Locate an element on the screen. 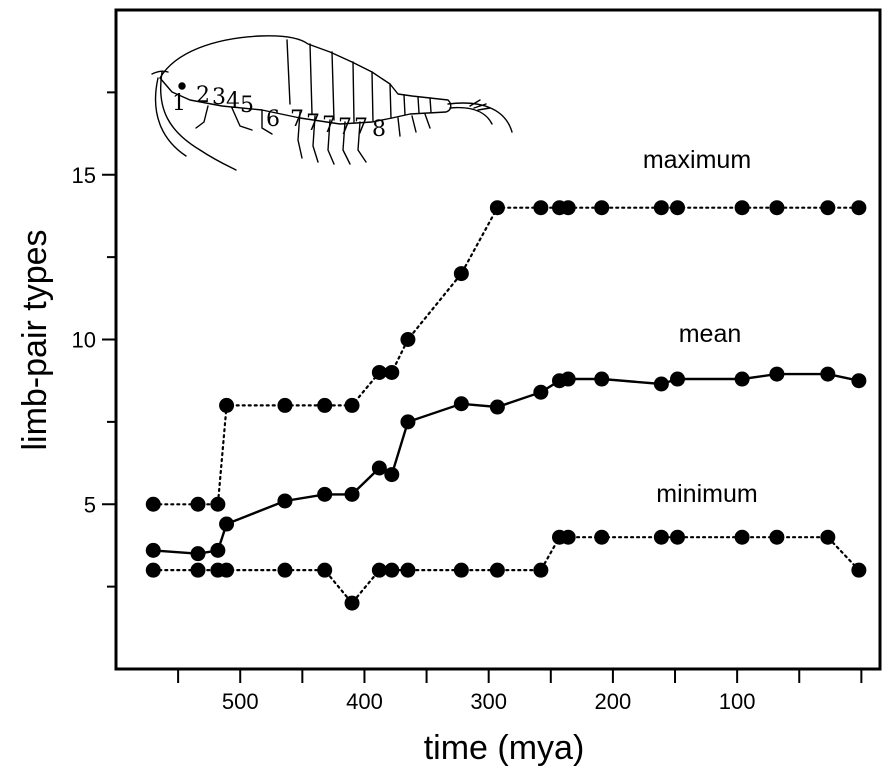  limb-number-labels: 1 2 3 4 56 7 7 7 7 7 8 is located at coordinates (279, 112).